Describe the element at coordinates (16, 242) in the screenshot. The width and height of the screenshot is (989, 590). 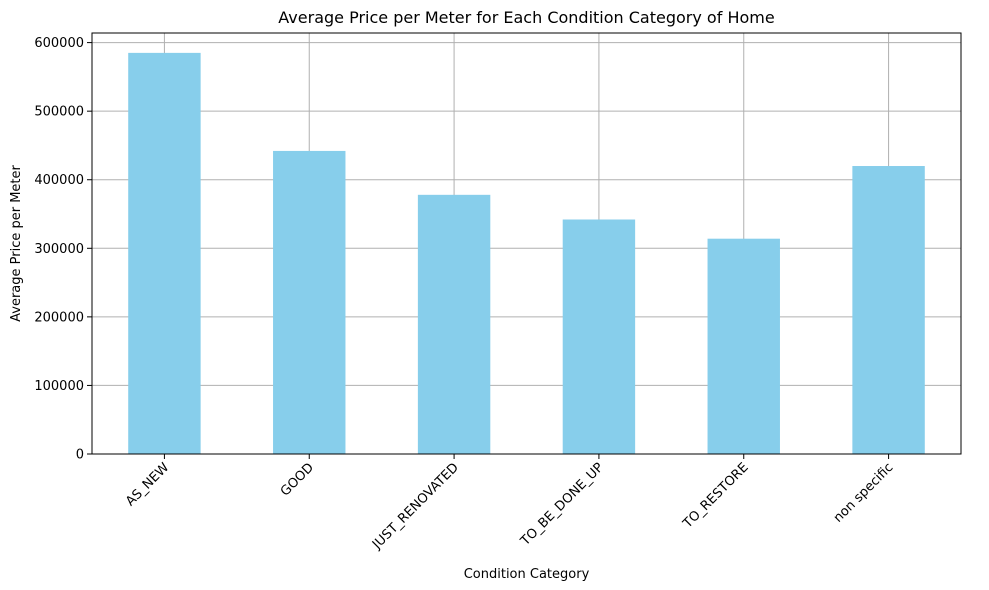
I see `y-axis-label: Average Price per Meter` at that location.